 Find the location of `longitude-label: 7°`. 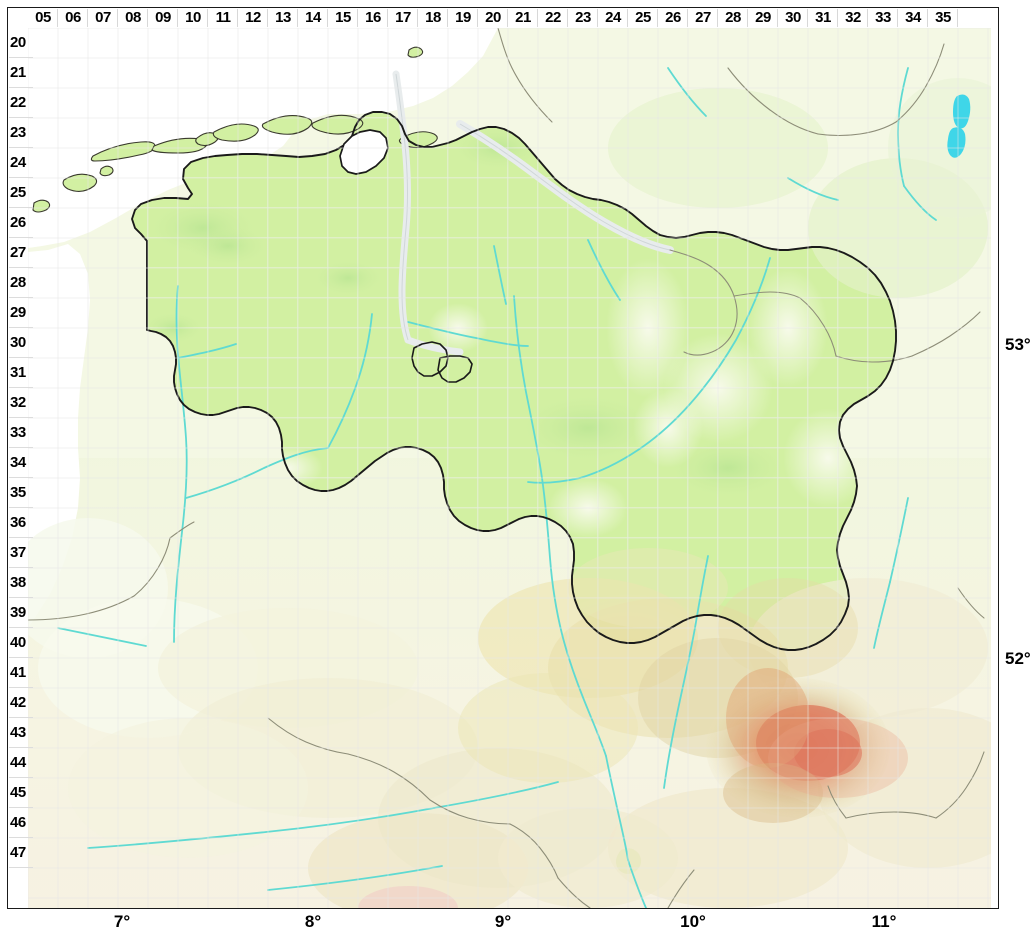

longitude-label: 7° is located at coordinates (122, 921).